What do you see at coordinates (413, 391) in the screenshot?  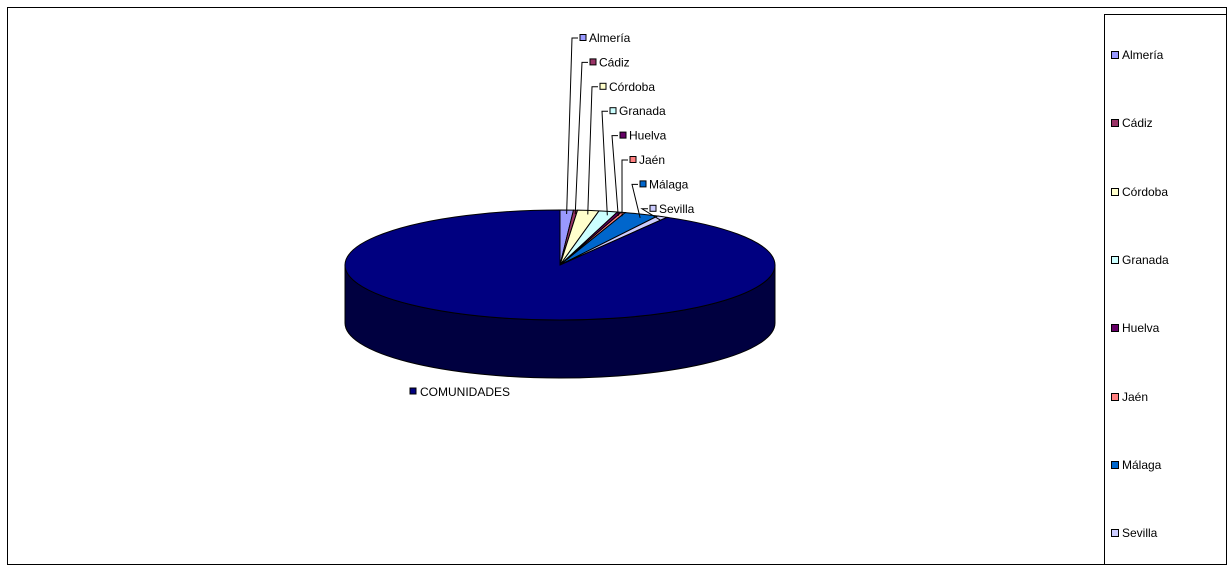 I see `data-label-swatch-comunidades` at bounding box center [413, 391].